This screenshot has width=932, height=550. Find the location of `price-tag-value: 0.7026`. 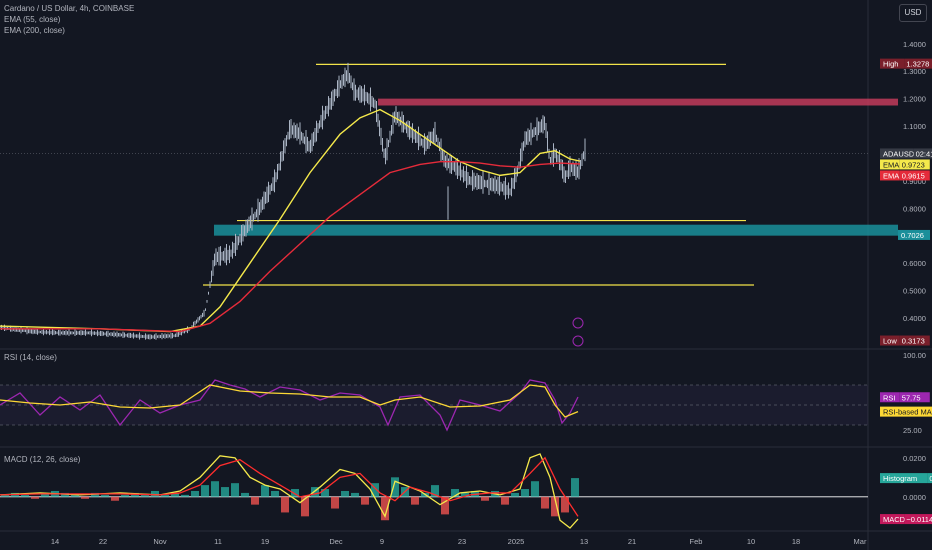

price-tag-value: 0.7026 is located at coordinates (912, 235).